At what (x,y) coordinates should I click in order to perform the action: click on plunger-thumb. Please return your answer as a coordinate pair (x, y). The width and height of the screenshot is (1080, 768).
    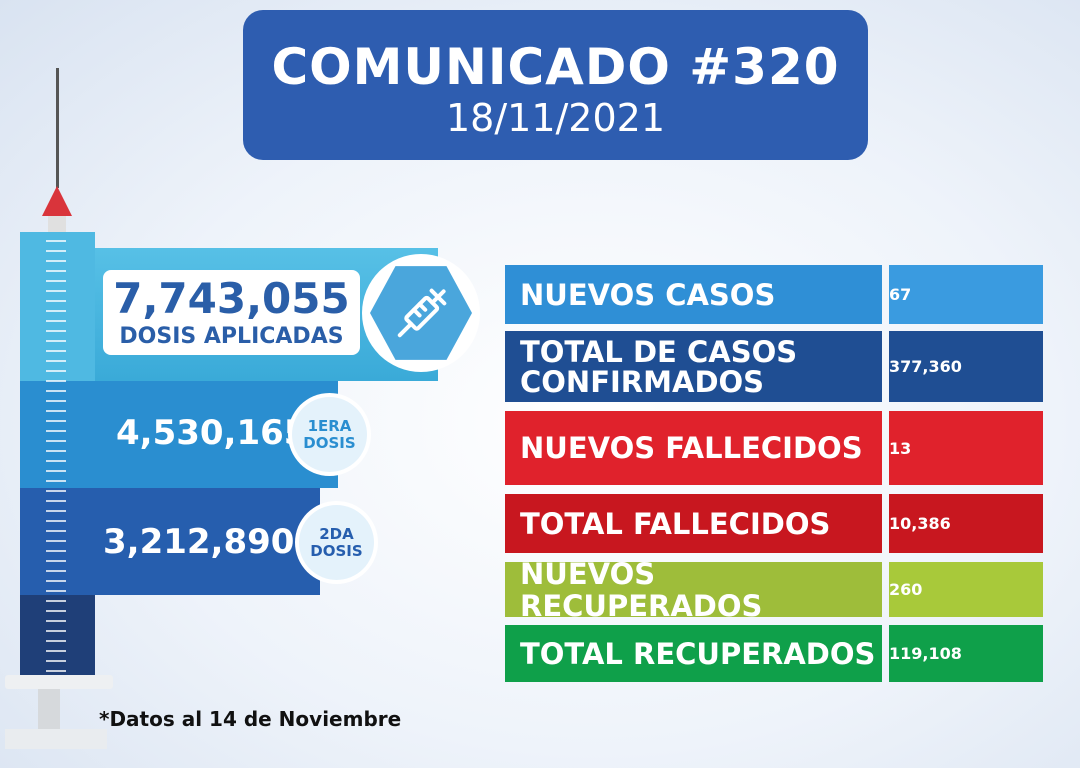
    Looking at the image, I should click on (59, 682).